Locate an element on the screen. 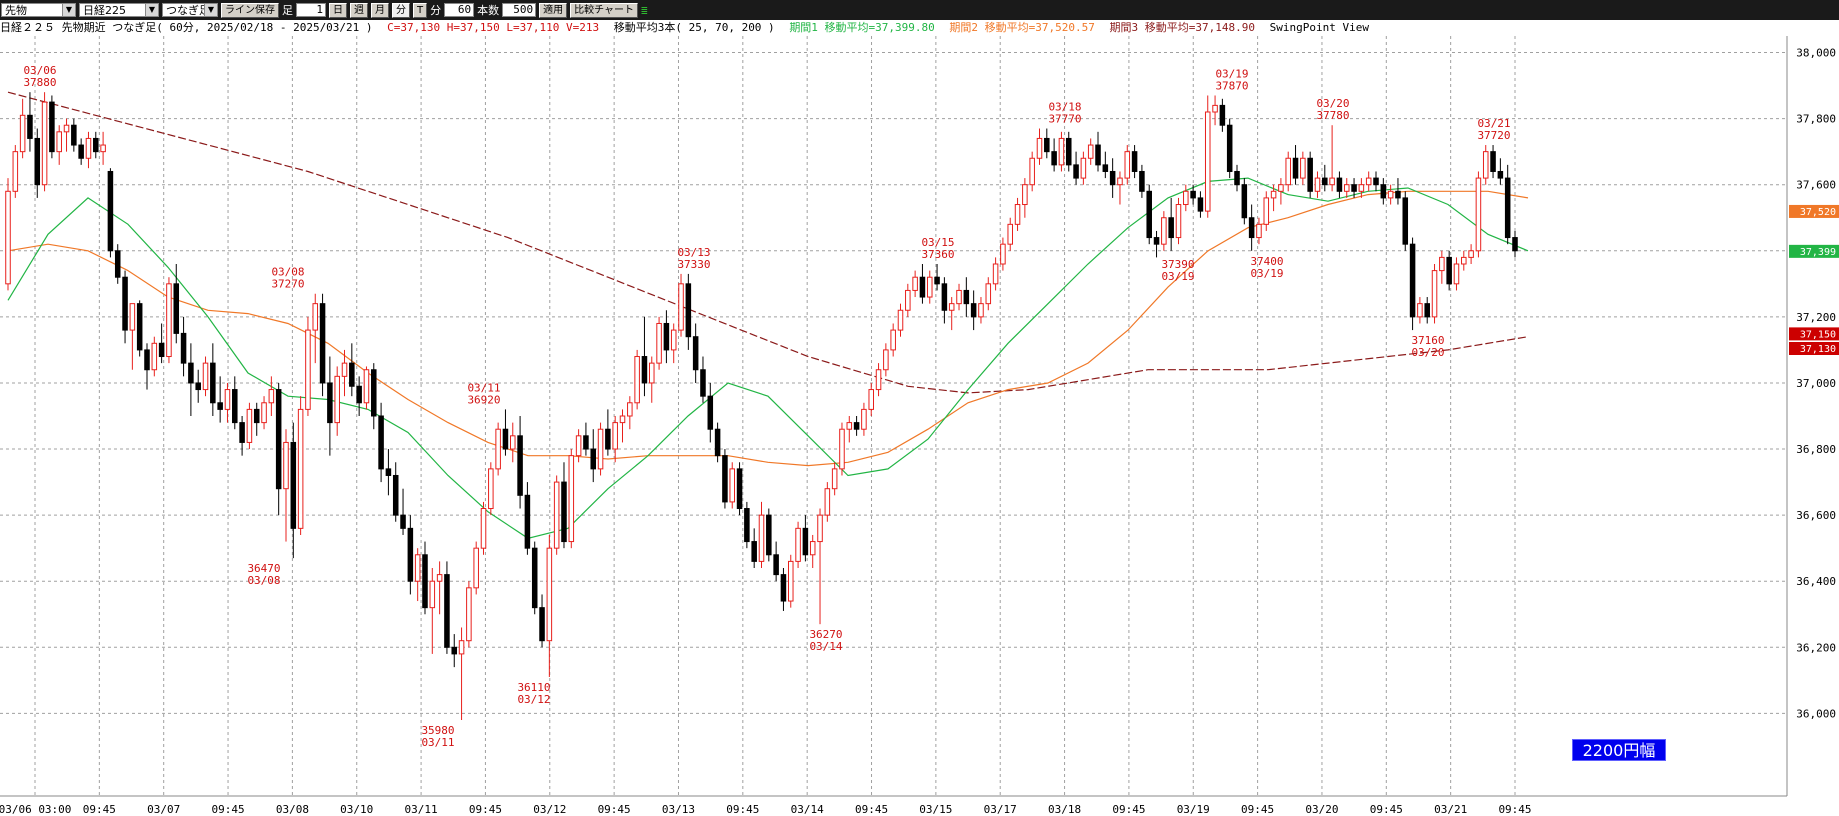 This screenshot has height=816, width=1839. tick-button: T is located at coordinates (420, 10).